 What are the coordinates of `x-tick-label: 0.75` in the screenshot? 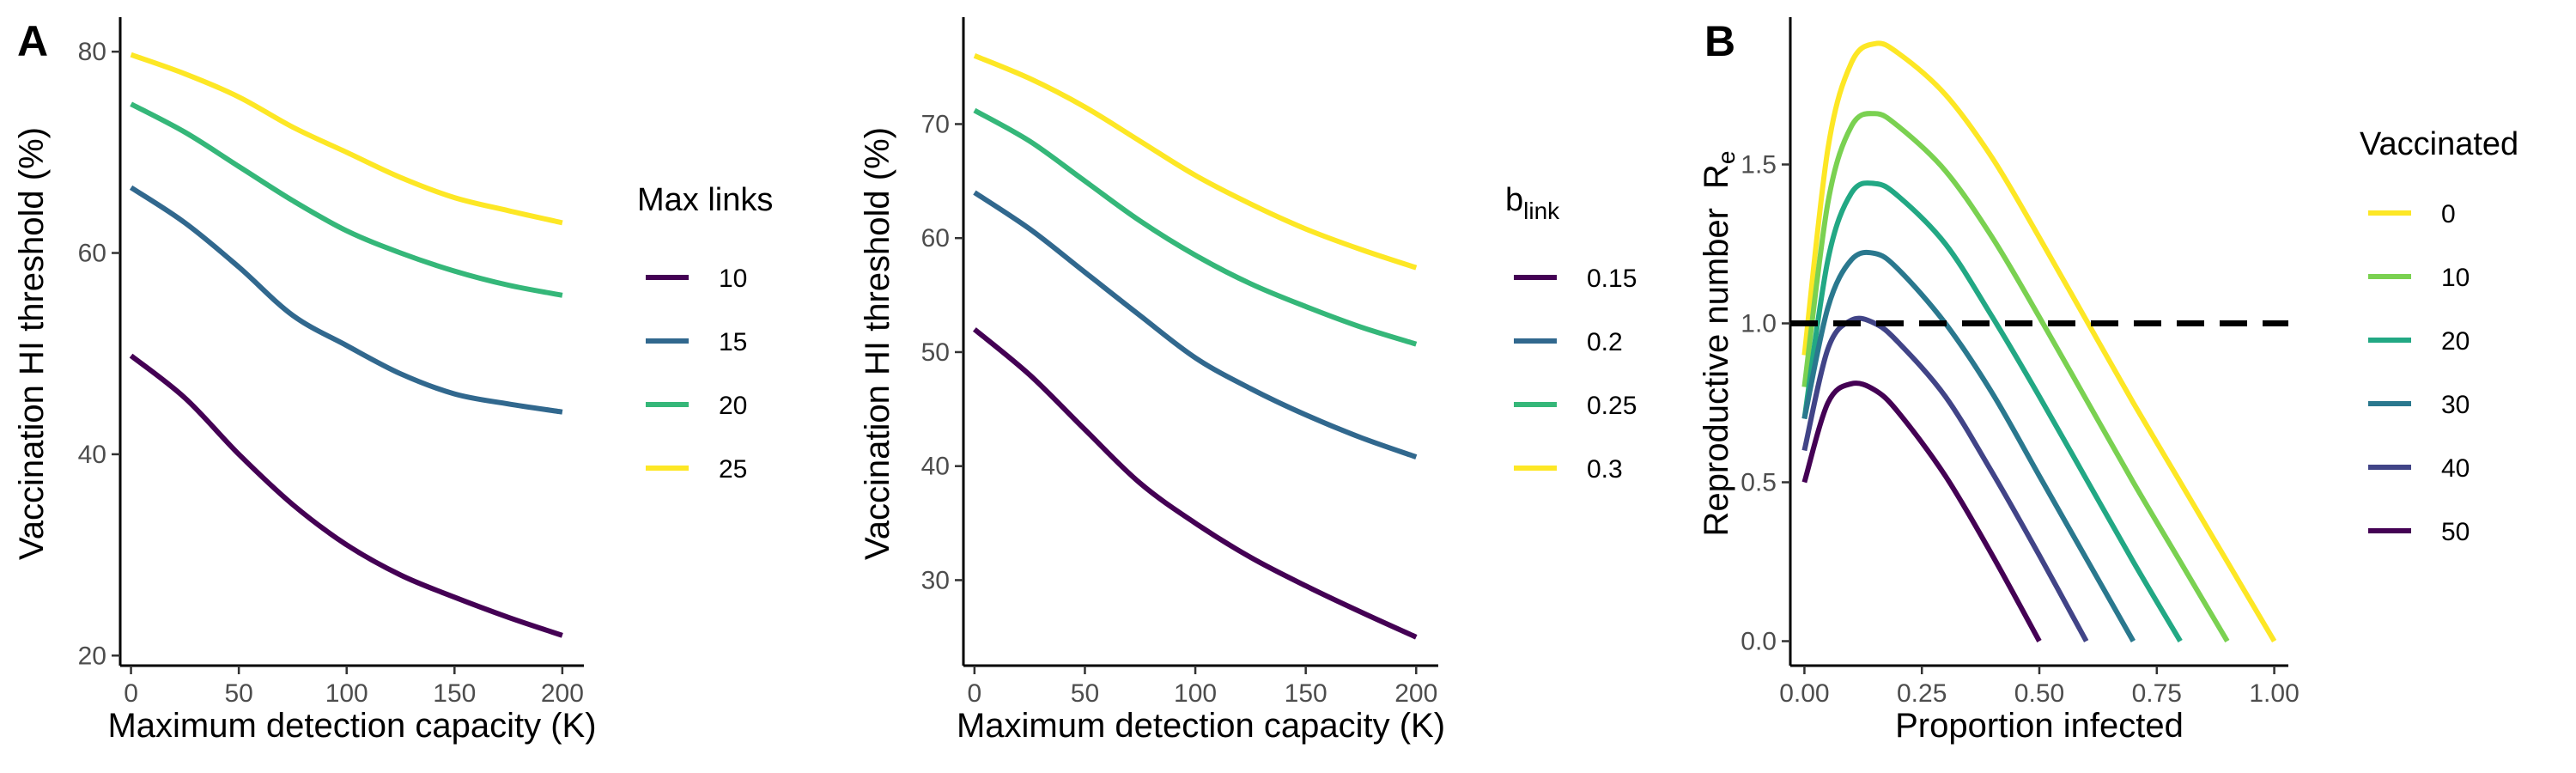 It's located at (2157, 693).